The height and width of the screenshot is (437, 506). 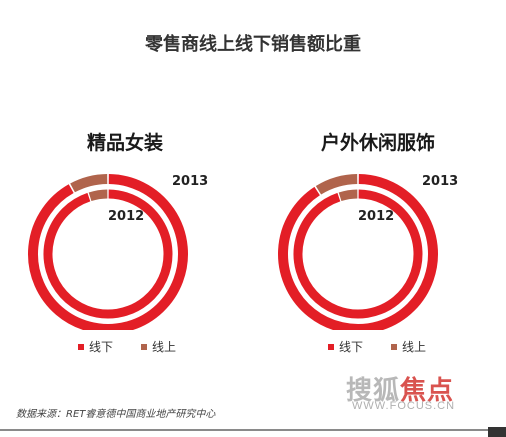 I want to click on chart-title-womens-wear: 精品女装, so click(x=124, y=143).